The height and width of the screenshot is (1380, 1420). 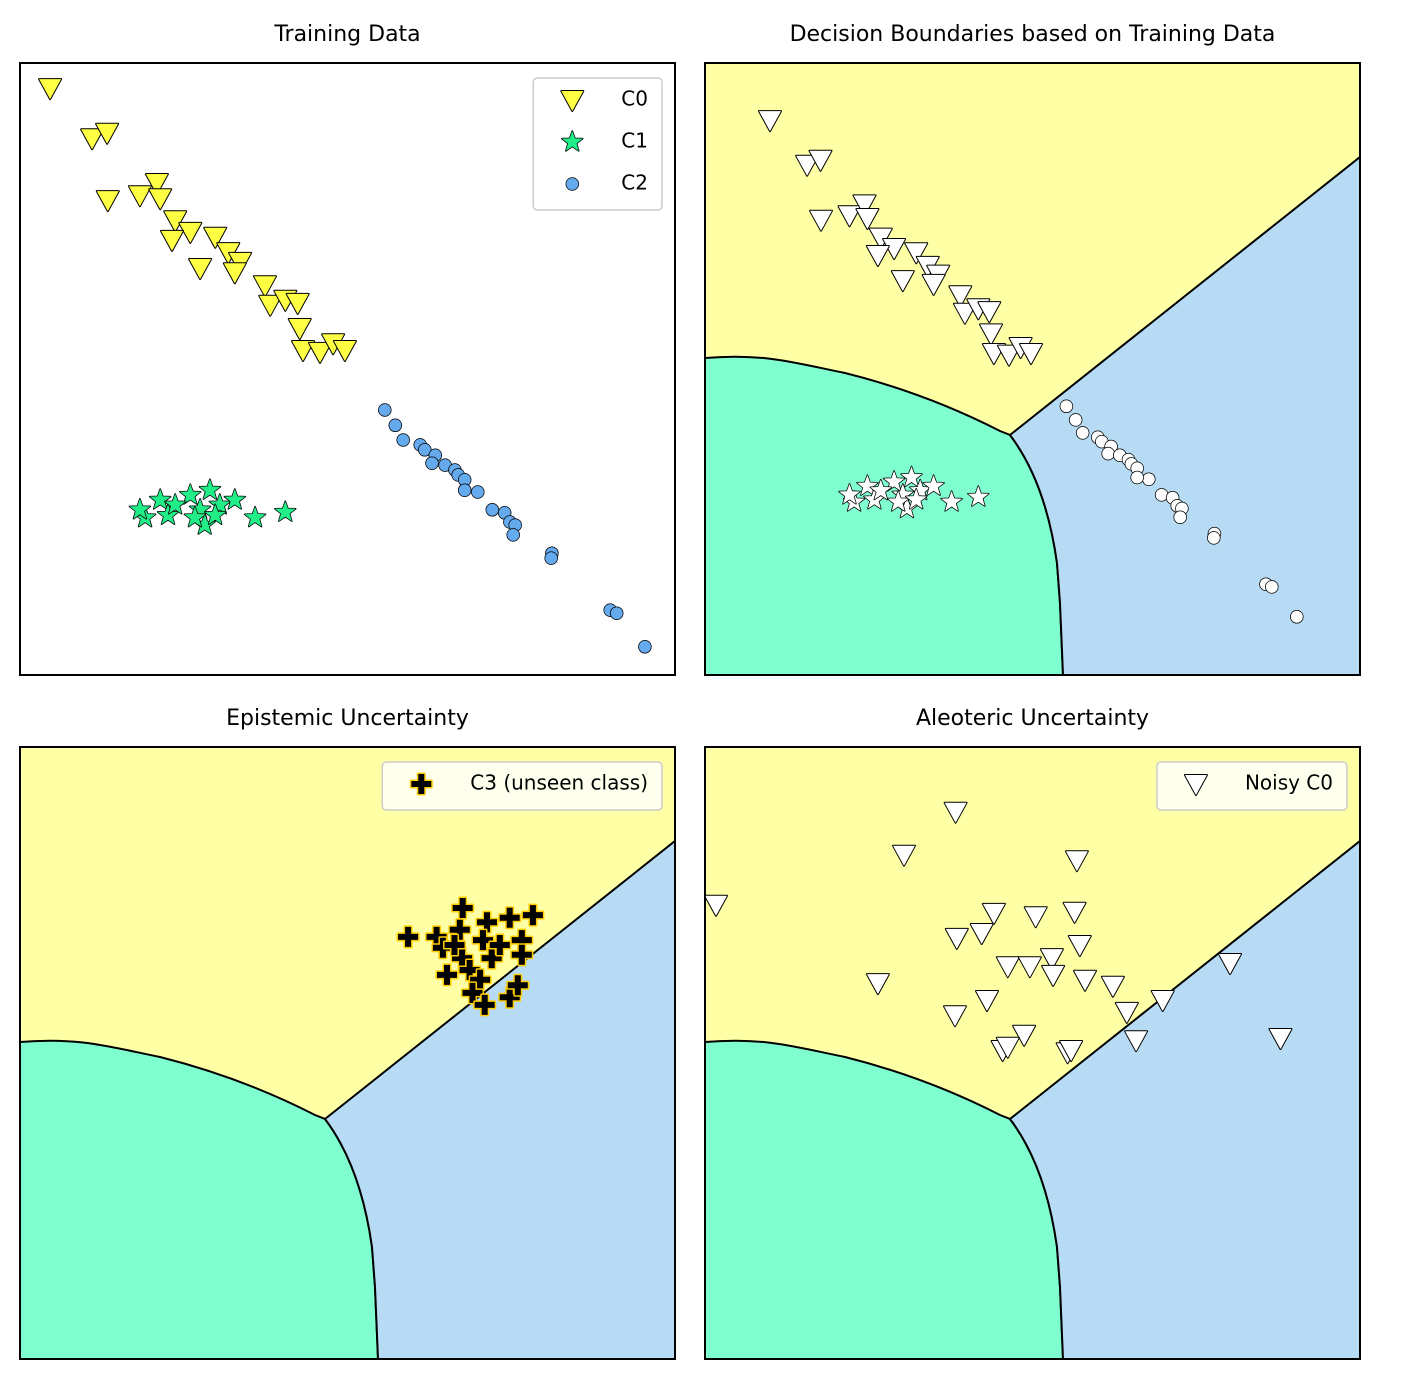 I want to click on legend-label: C2, so click(x=634, y=183).